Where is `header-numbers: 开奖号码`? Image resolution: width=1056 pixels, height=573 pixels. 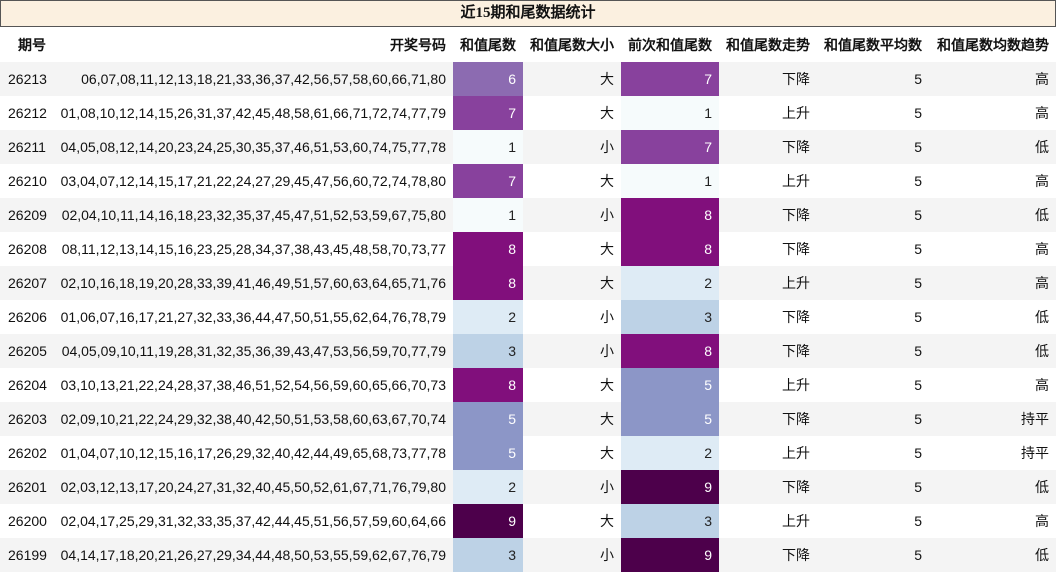 header-numbers: 开奖号码 is located at coordinates (418, 44).